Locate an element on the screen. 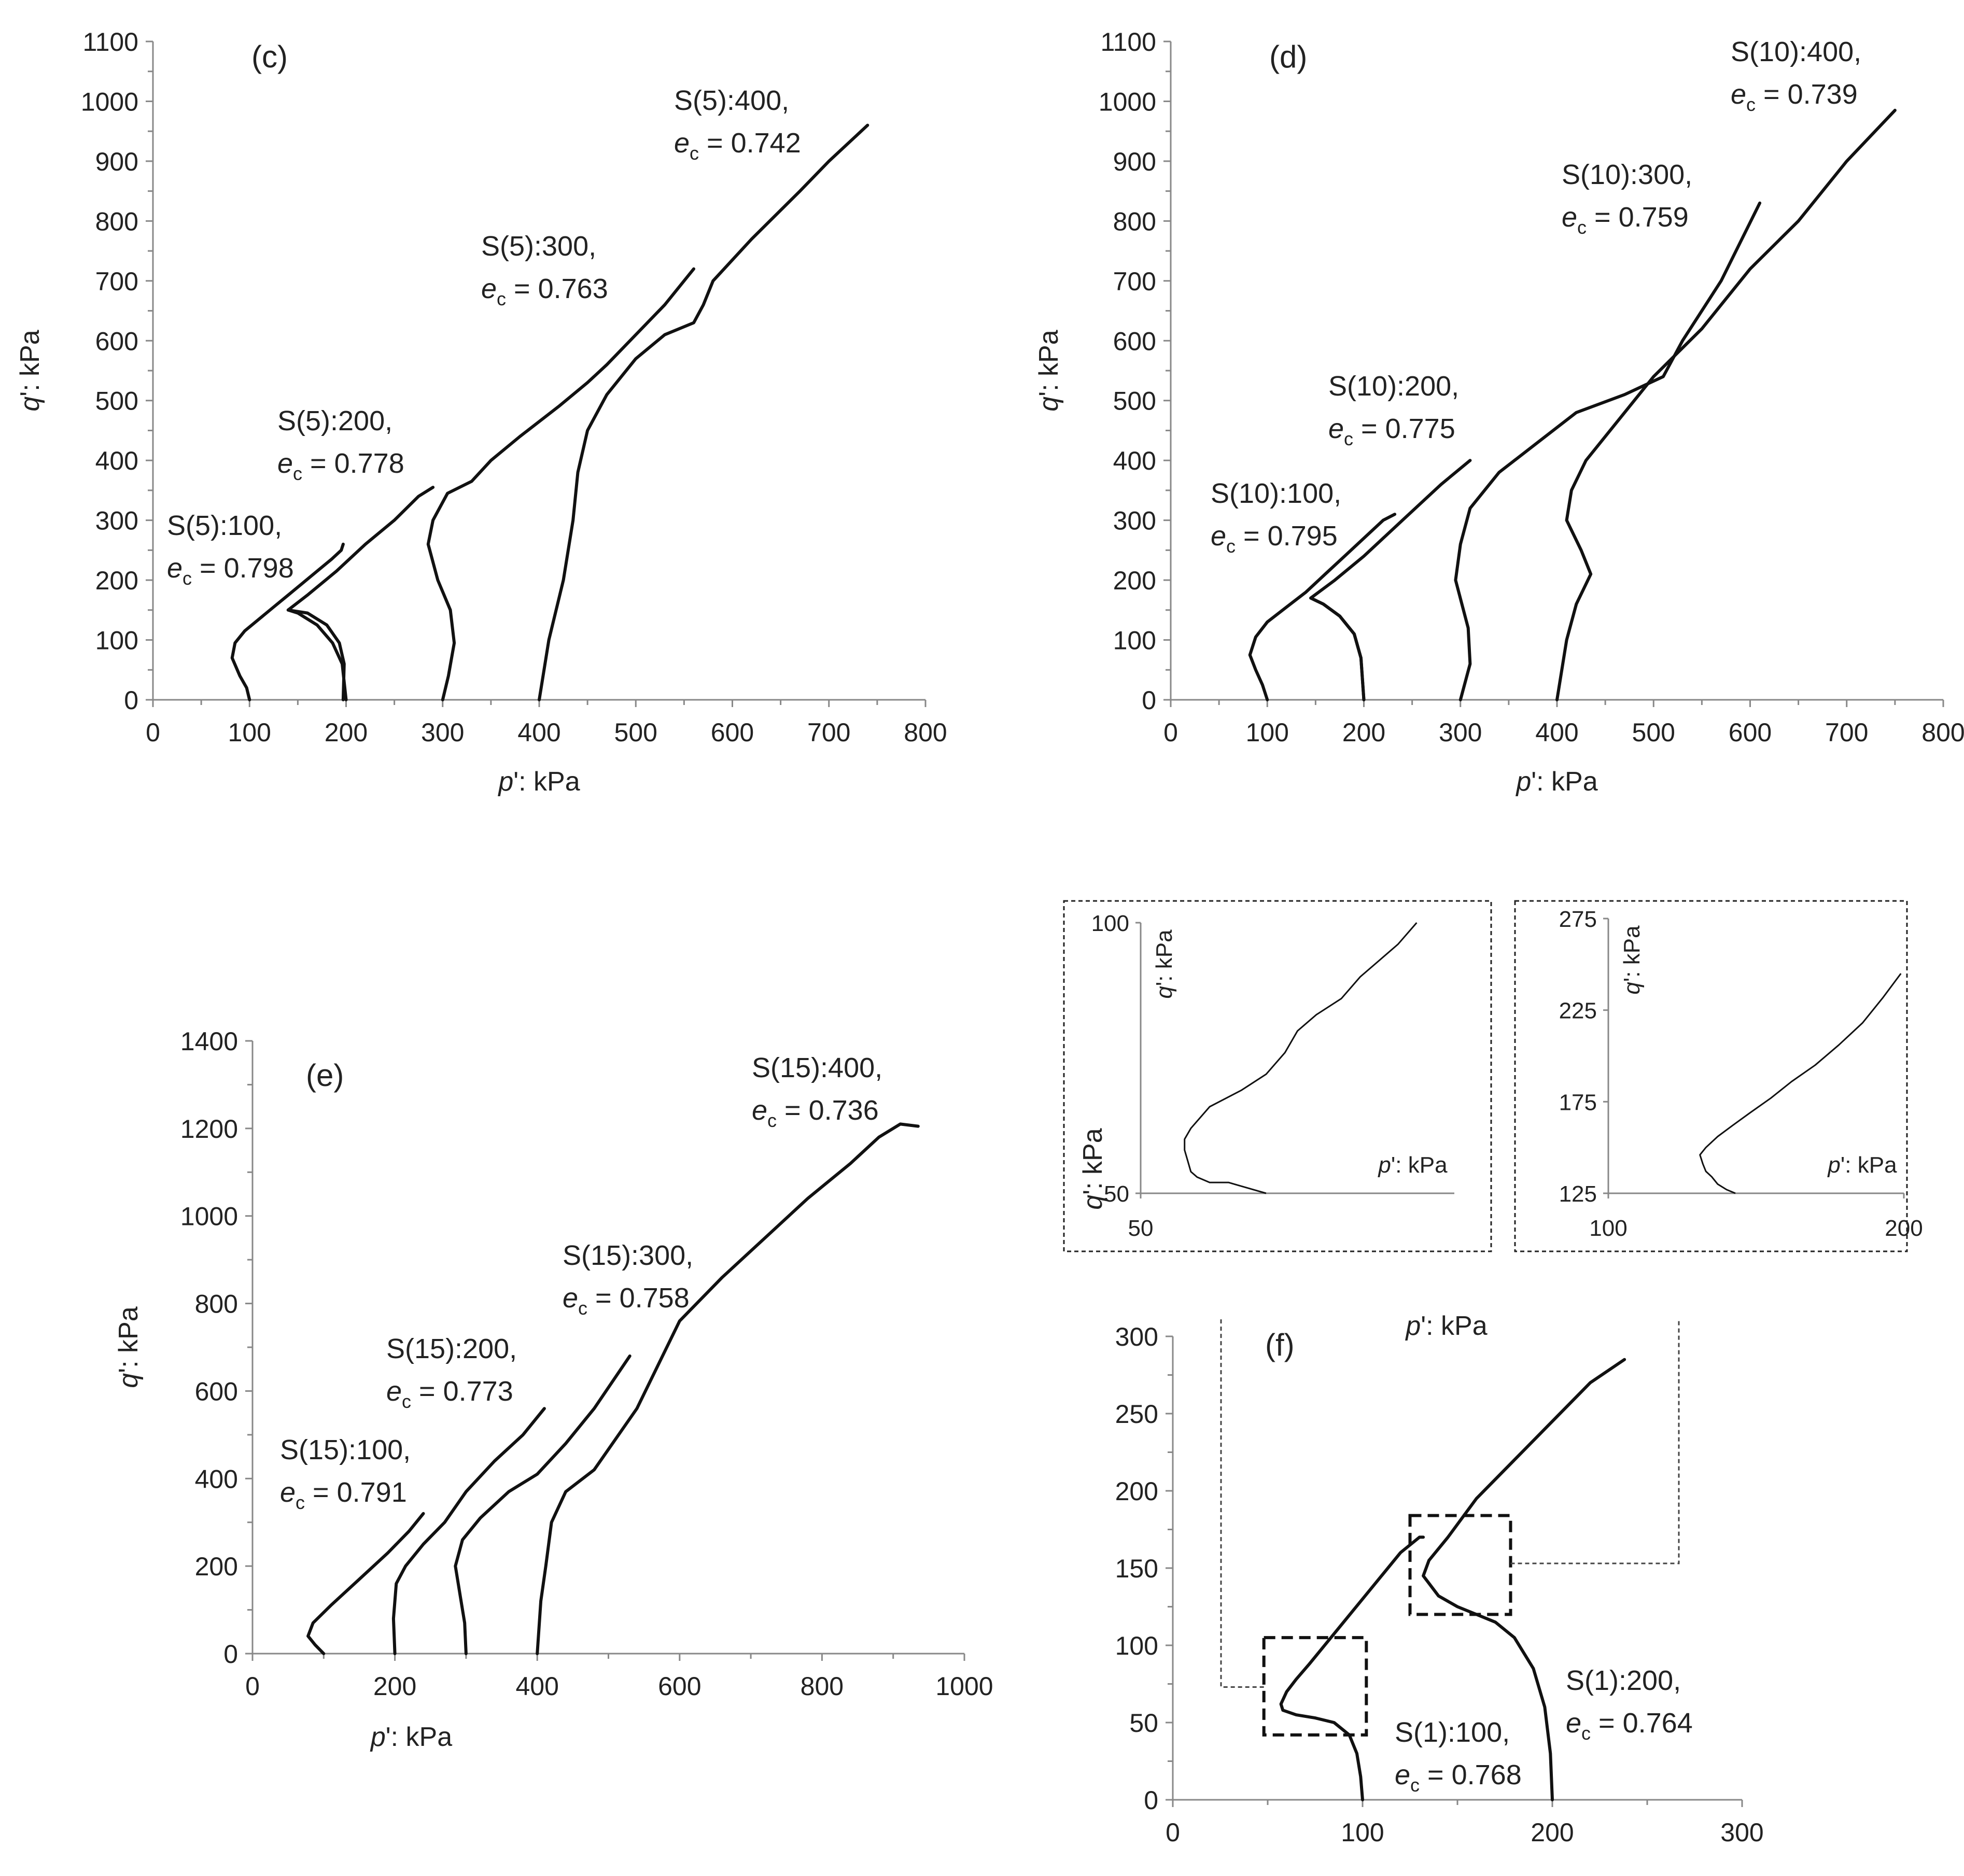  y-tick-label: 1400 is located at coordinates (209, 1041).